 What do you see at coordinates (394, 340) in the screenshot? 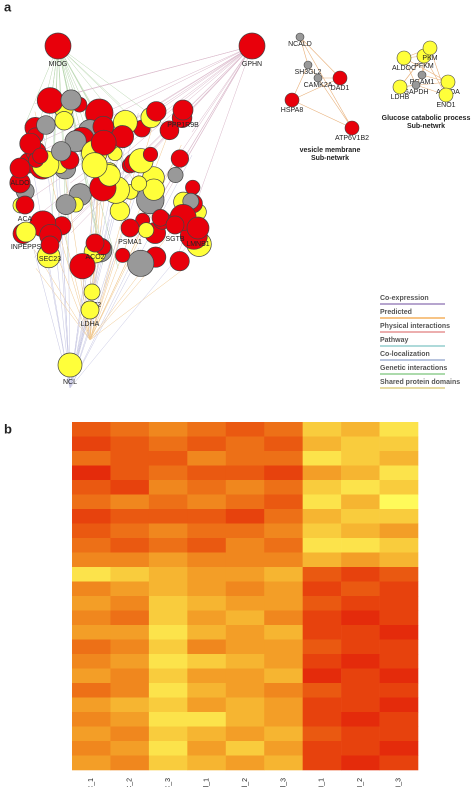
I see `legend-label: Pathway` at bounding box center [394, 340].